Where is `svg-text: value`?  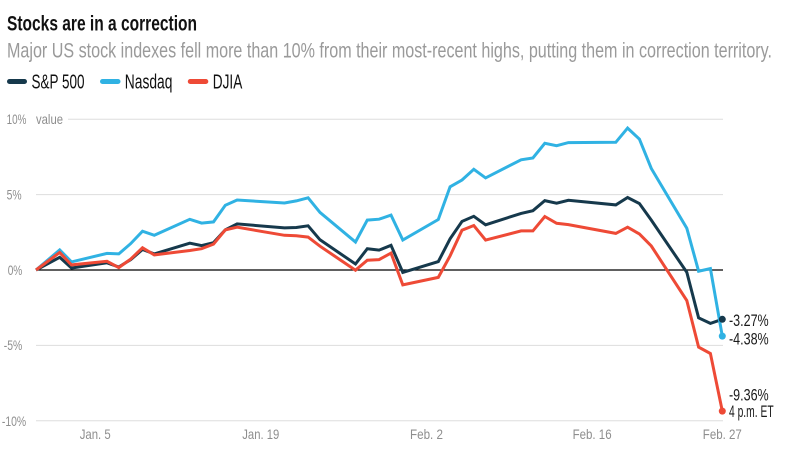 svg-text: value is located at coordinates (49, 119).